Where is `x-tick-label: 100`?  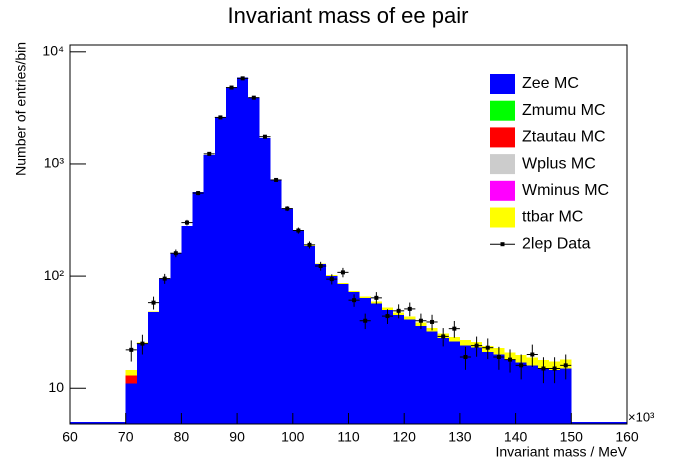
x-tick-label: 100 is located at coordinates (293, 437).